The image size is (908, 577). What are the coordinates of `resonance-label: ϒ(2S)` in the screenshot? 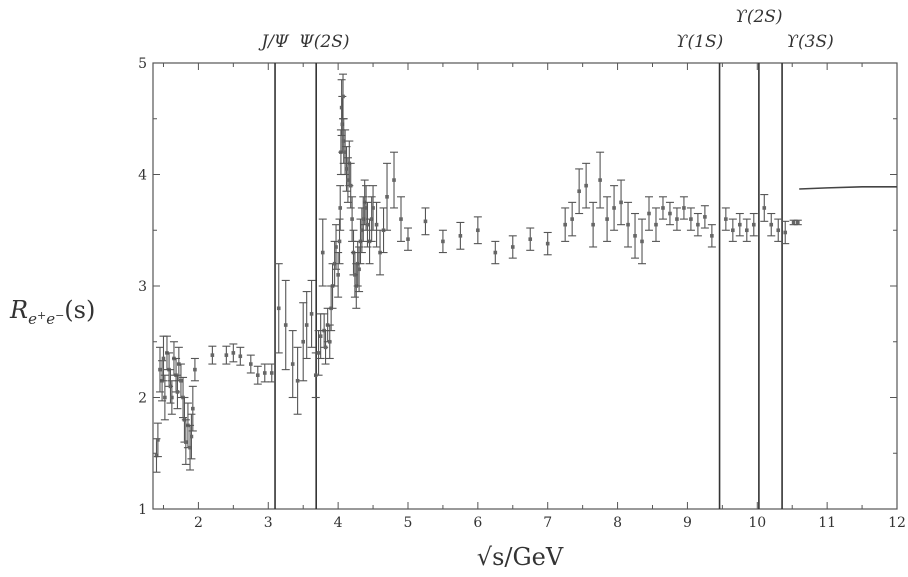 It's located at (758, 17).